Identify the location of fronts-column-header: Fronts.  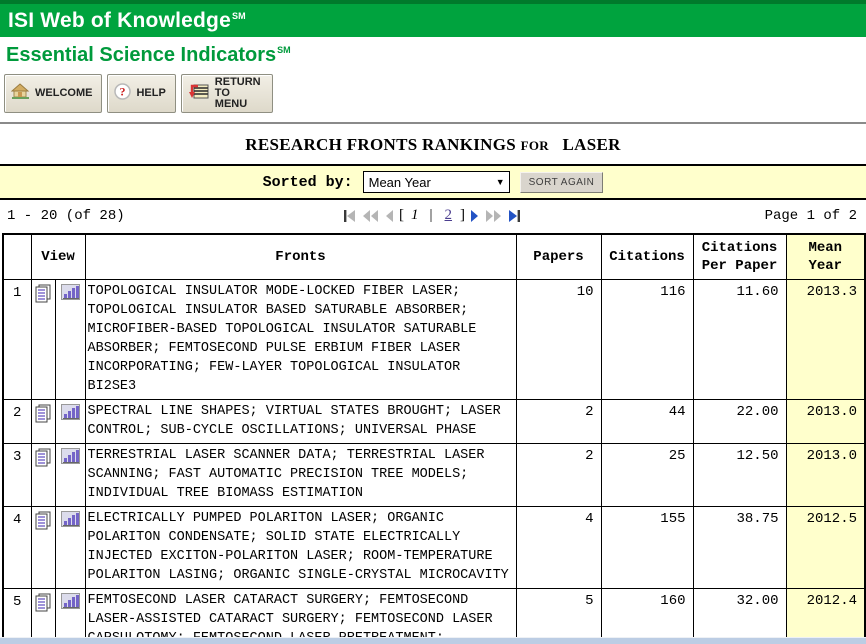
(300, 256).